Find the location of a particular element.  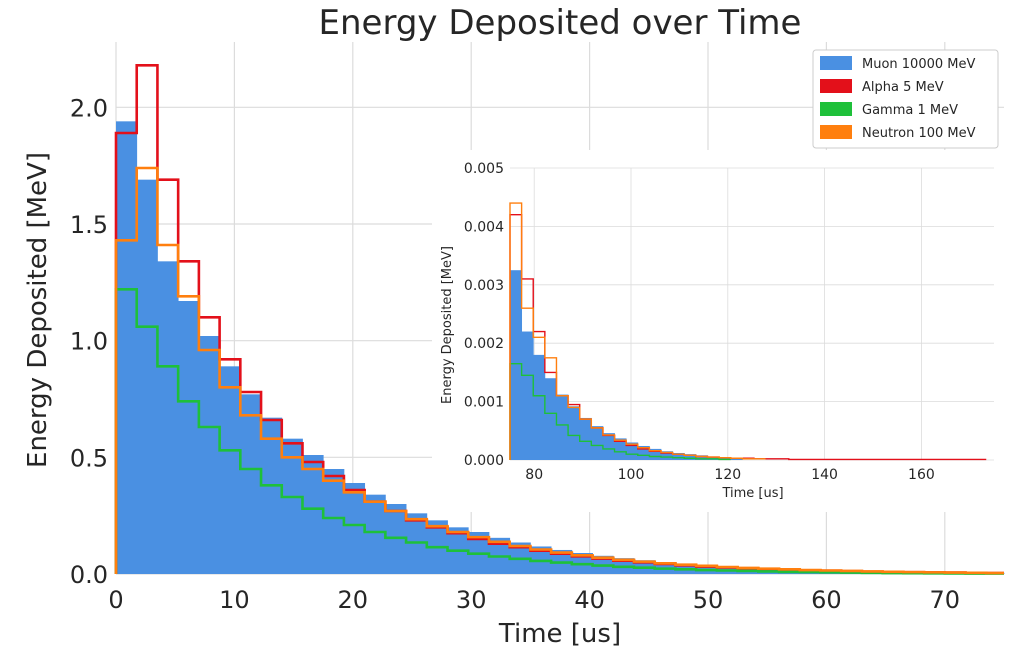

y-axis-label: Energy Deposited [MeV] is located at coordinates (38, 310).